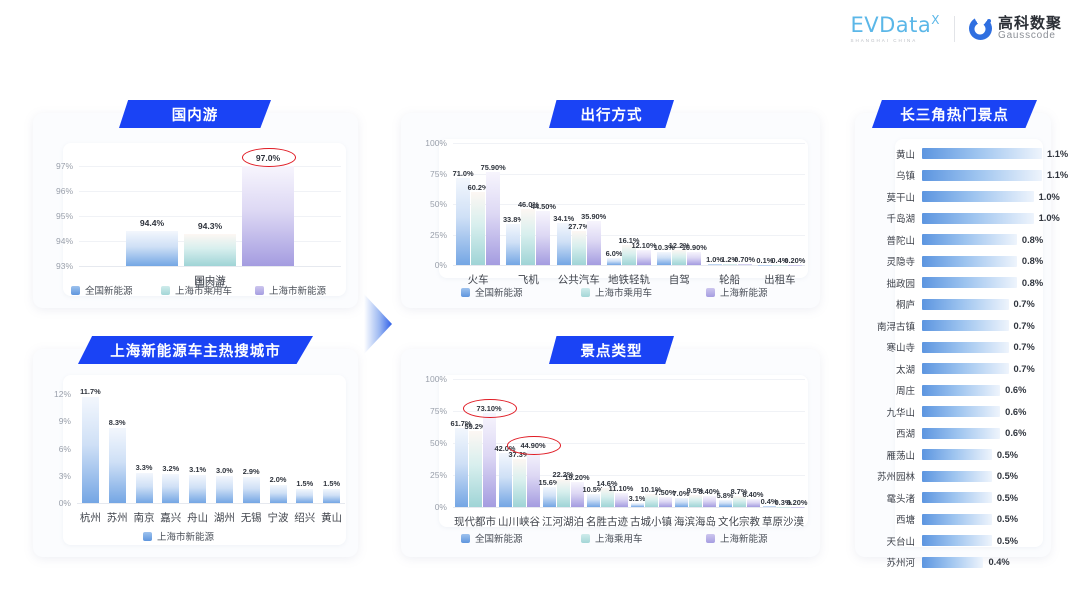  What do you see at coordinates (900, 542) in the screenshot?
I see `spot-name: 天台山` at bounding box center [900, 542].